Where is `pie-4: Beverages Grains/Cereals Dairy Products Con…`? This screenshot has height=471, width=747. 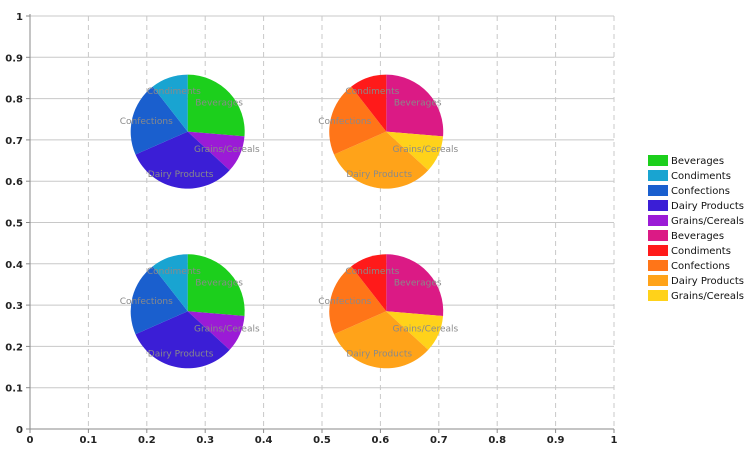 pie-4: Beverages Grains/Cereals Dairy Products Con… is located at coordinates (388, 311).